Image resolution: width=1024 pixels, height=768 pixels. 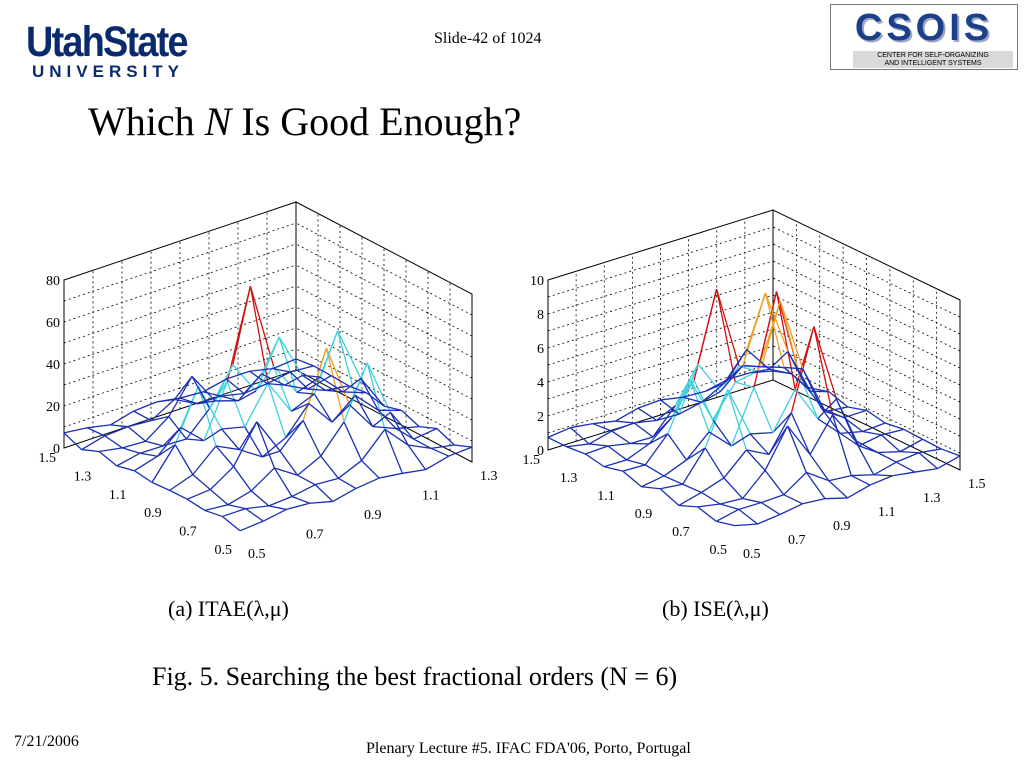 What do you see at coordinates (754, 407) in the screenshot?
I see `plot-b-mesh` at bounding box center [754, 407].